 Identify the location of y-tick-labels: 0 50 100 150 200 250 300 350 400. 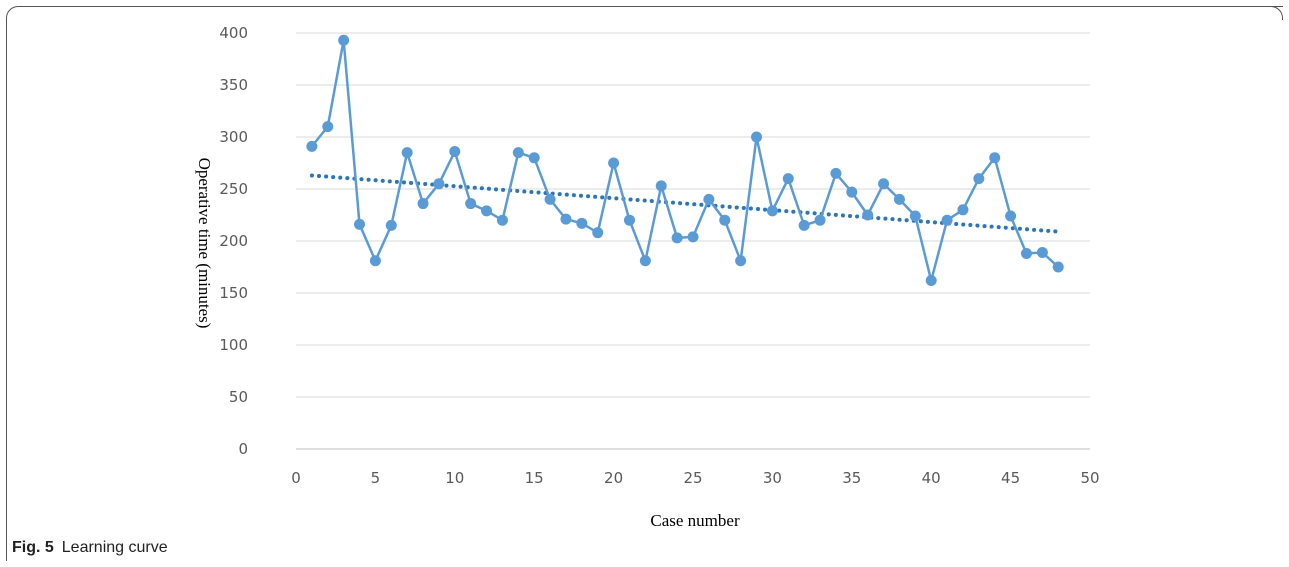
(233, 241).